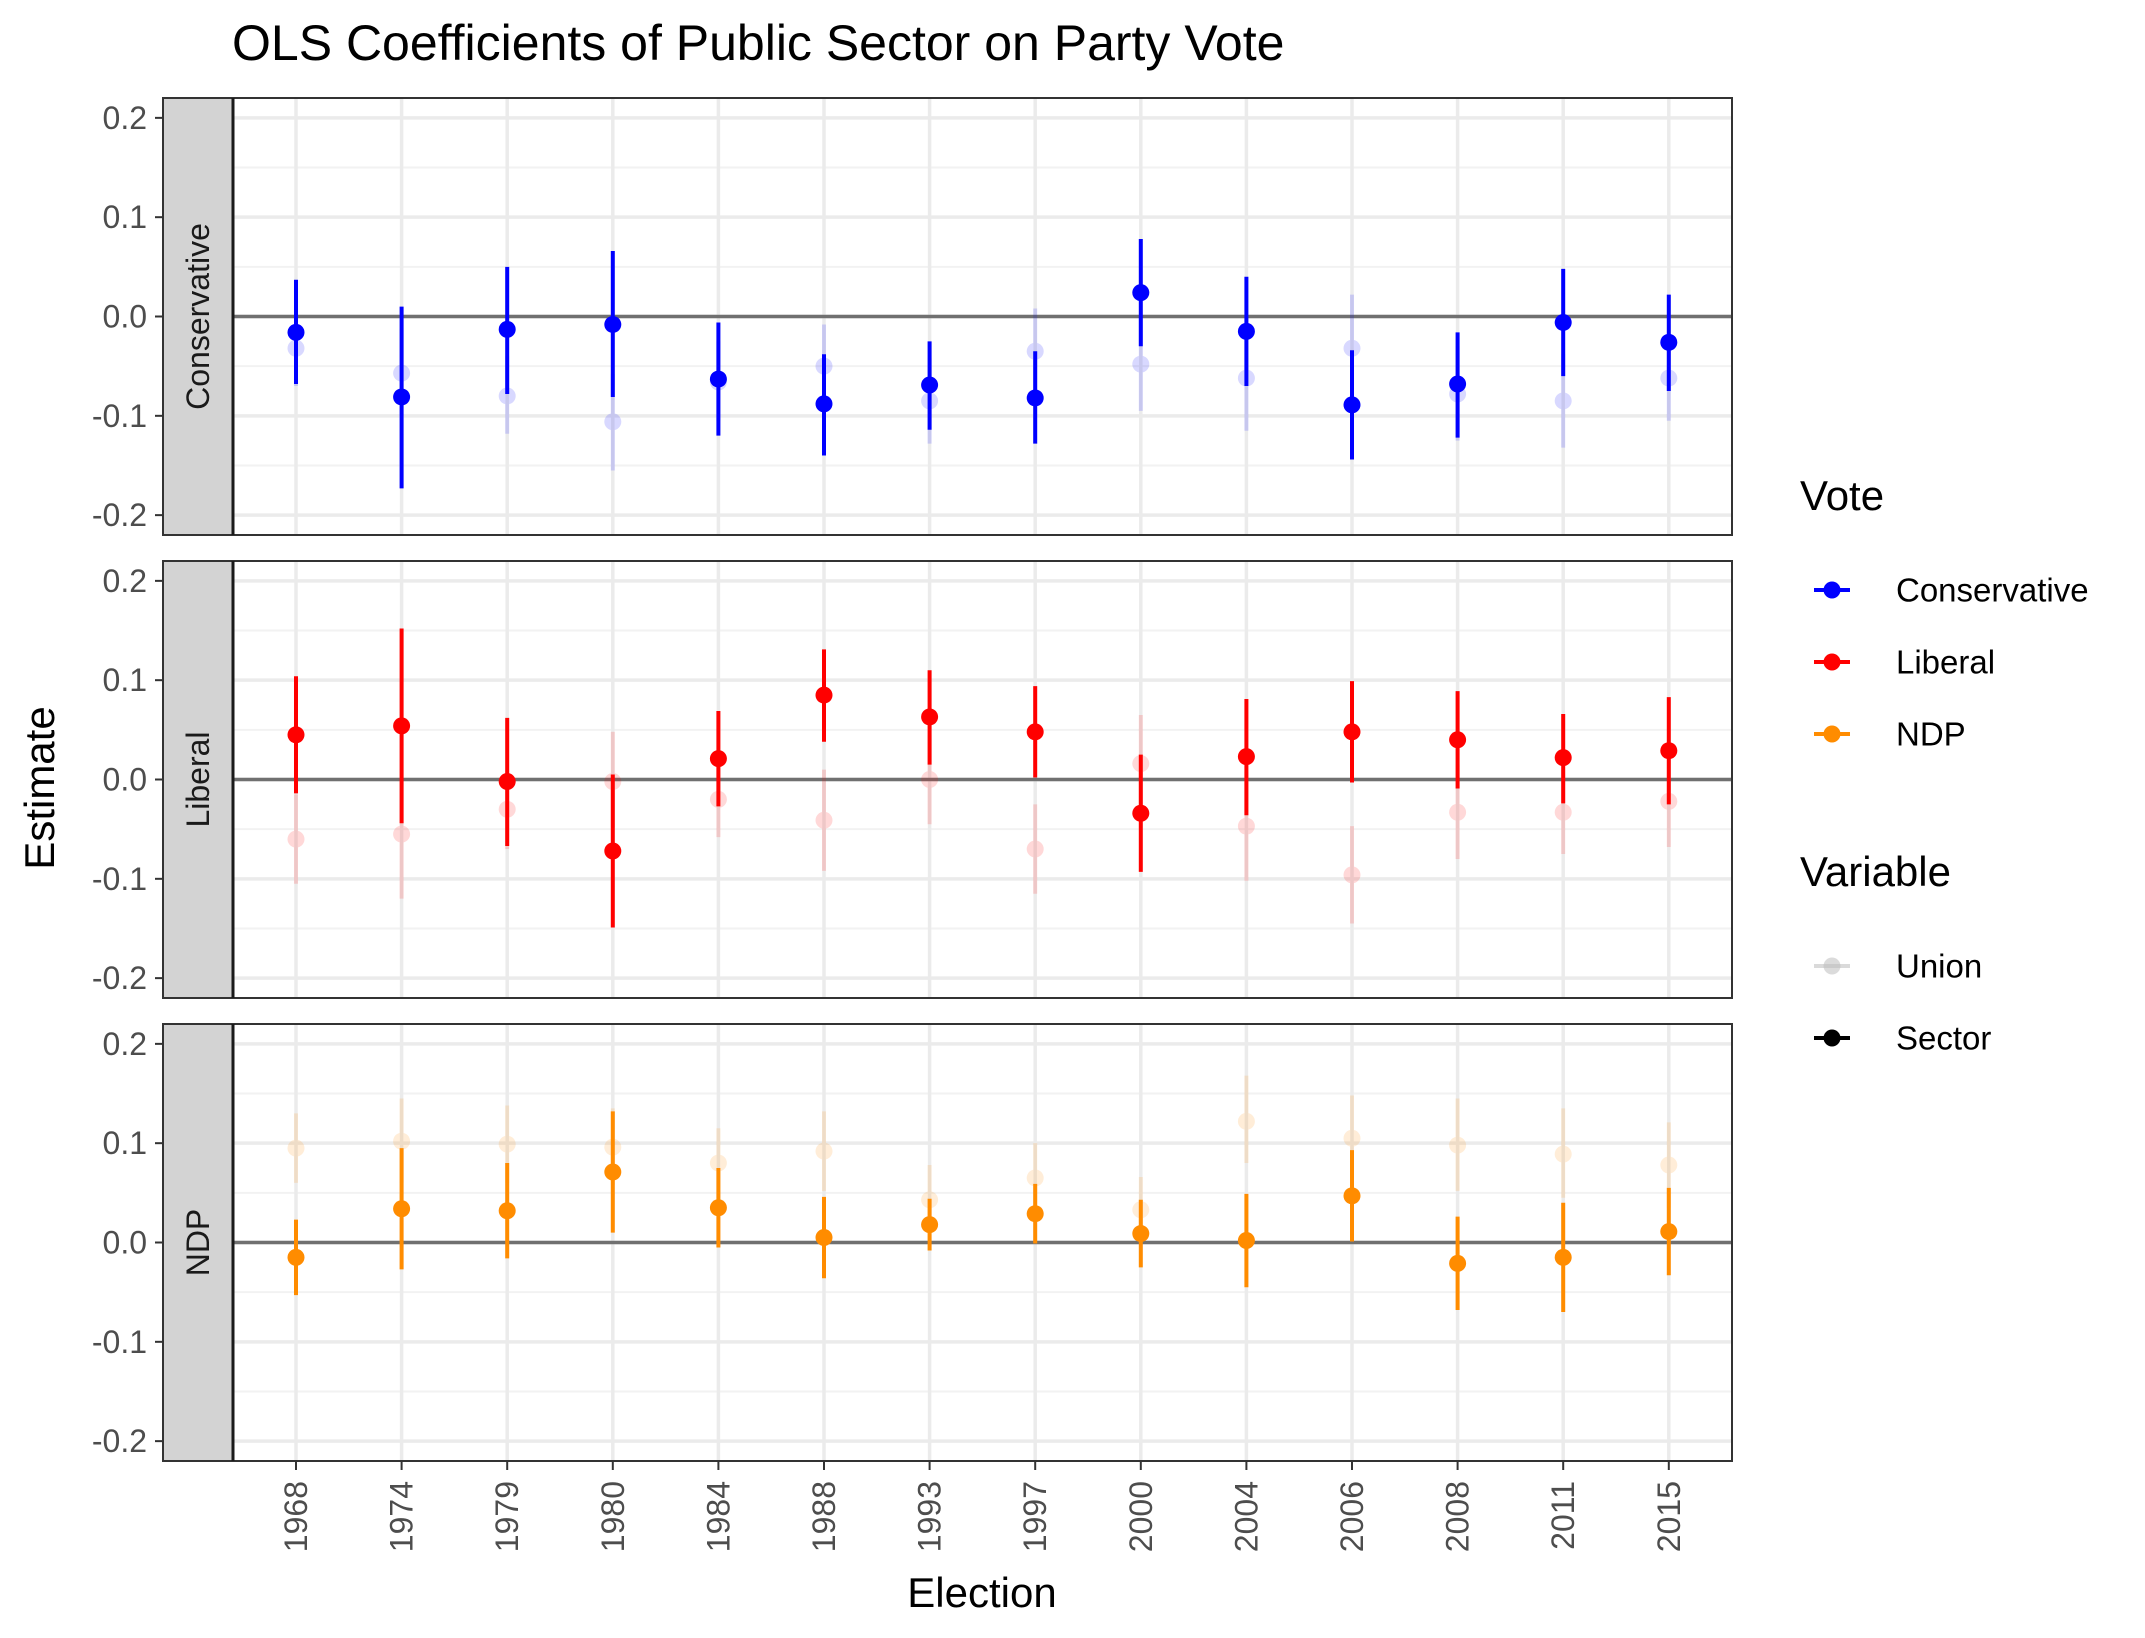  Describe the element at coordinates (1944, 612) in the screenshot. I see `legend-vote: Vote Conservative Liberal NDP` at that location.